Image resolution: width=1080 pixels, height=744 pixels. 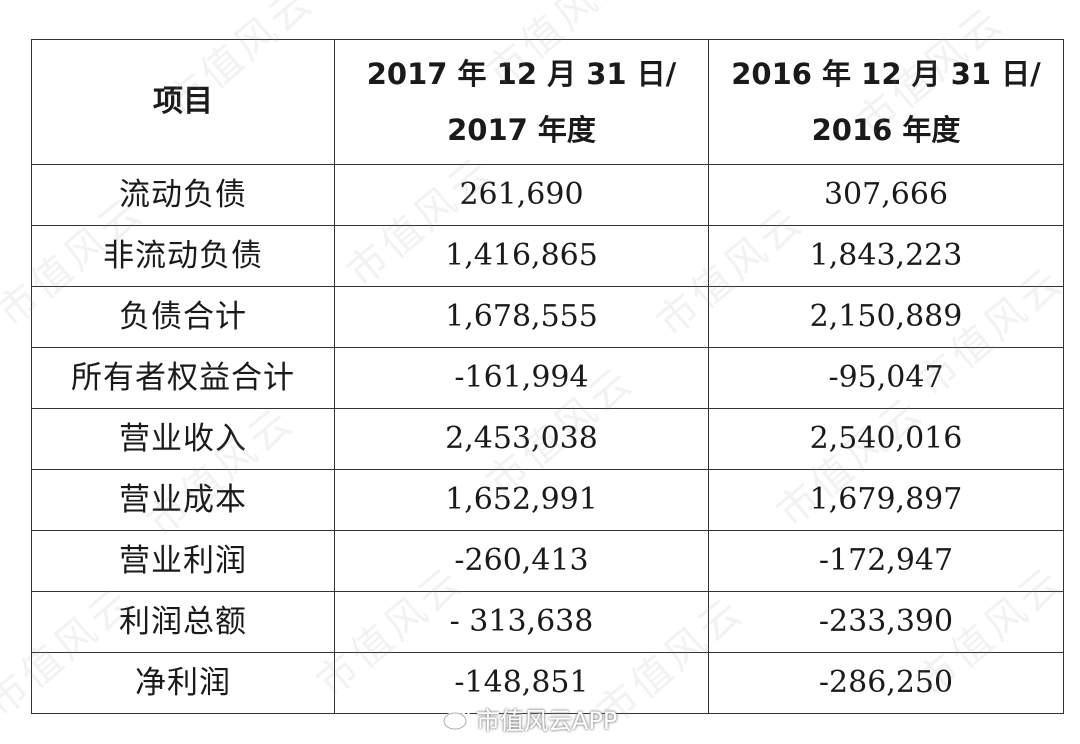 I want to click on table-row: 非流动负债 1,416,865 1,843,223, so click(x=547, y=256).